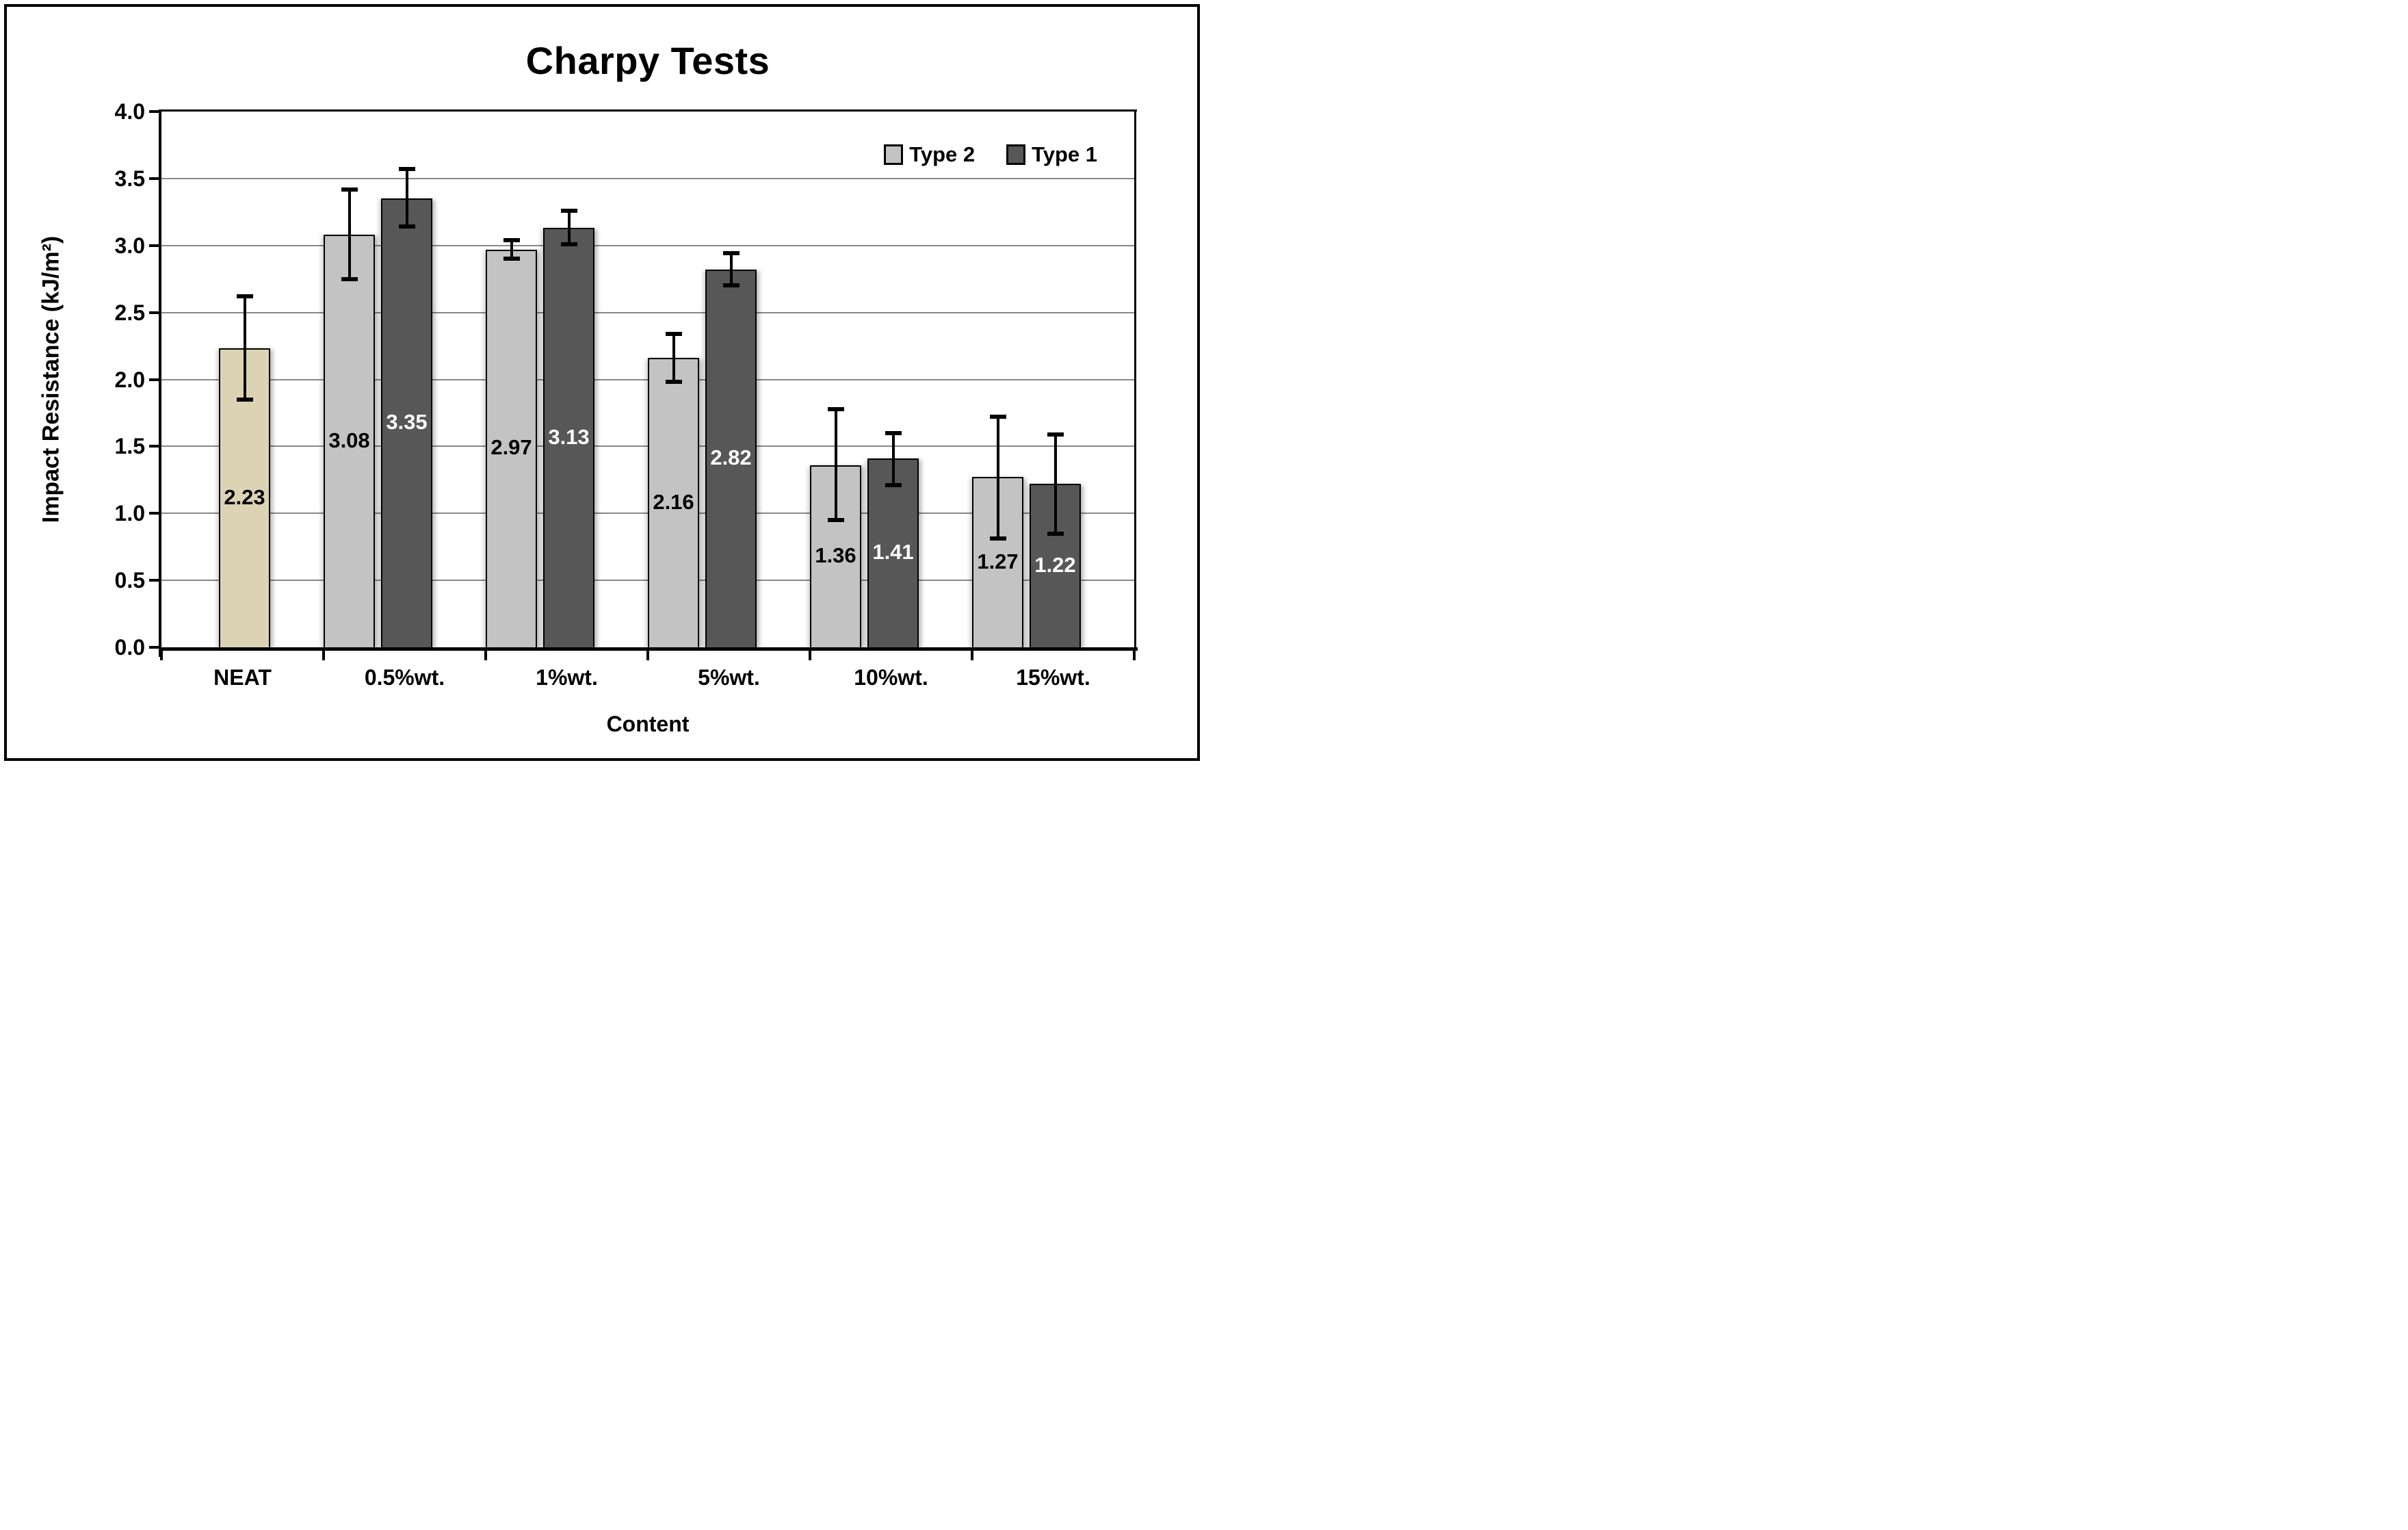  I want to click on y-tick-label: 2.0, so click(129, 379).